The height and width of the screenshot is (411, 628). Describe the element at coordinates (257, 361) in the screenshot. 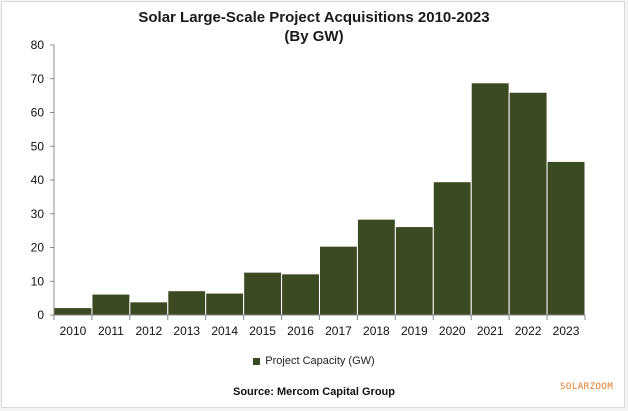

I see `legend-swatch` at that location.